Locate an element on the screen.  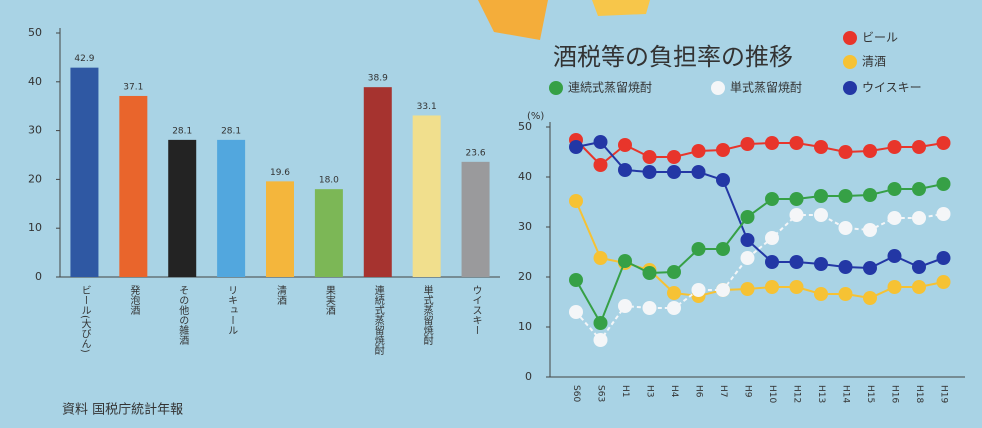
legend-label: 清酒 is located at coordinates (874, 62).